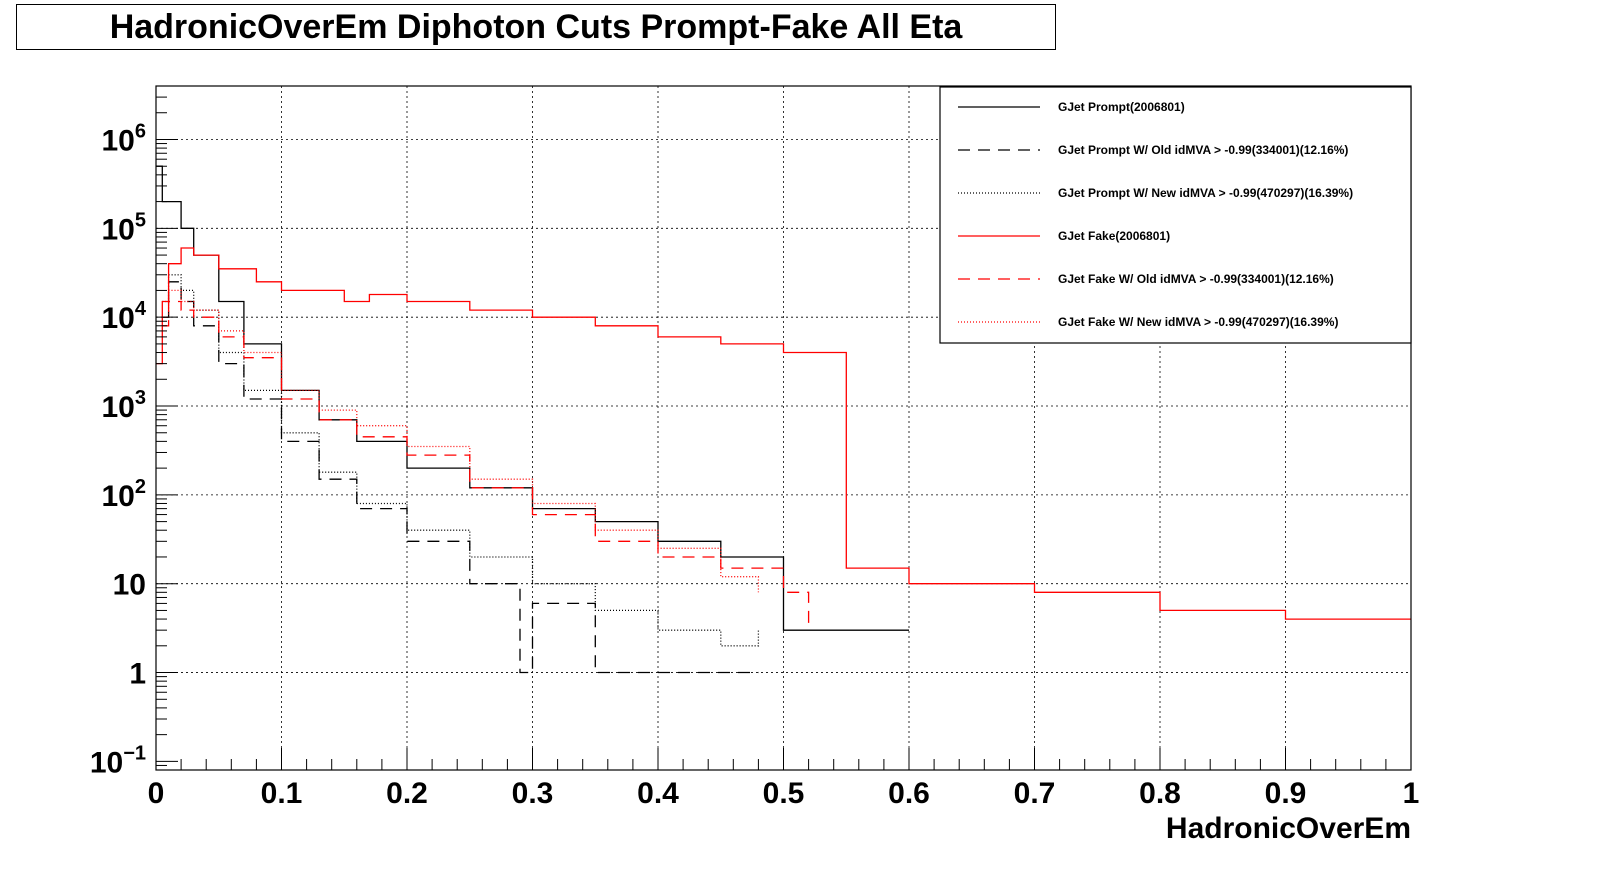  I want to click on legend-label: GJet Fake(2006801), so click(1114, 236).